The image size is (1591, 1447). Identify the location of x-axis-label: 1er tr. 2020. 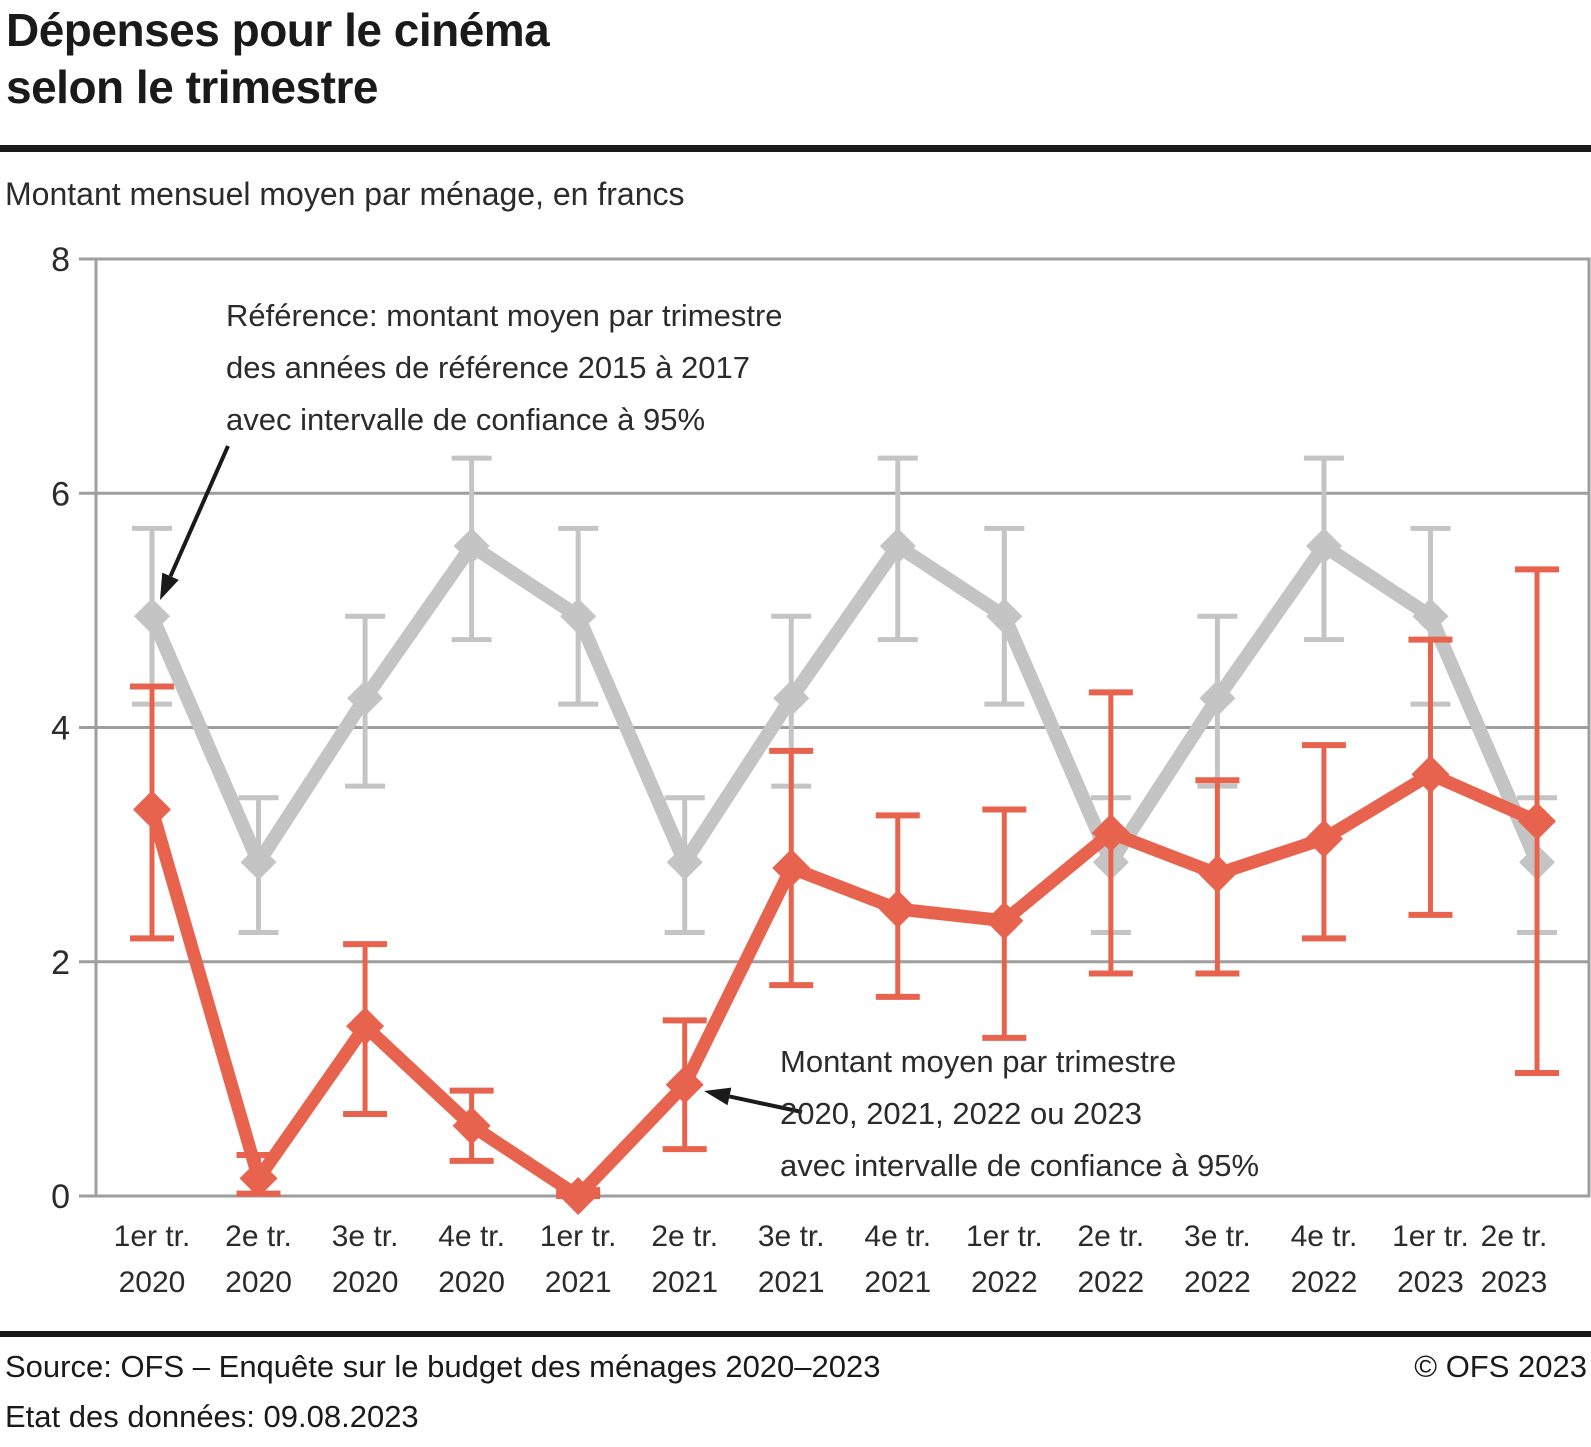
(152, 1259).